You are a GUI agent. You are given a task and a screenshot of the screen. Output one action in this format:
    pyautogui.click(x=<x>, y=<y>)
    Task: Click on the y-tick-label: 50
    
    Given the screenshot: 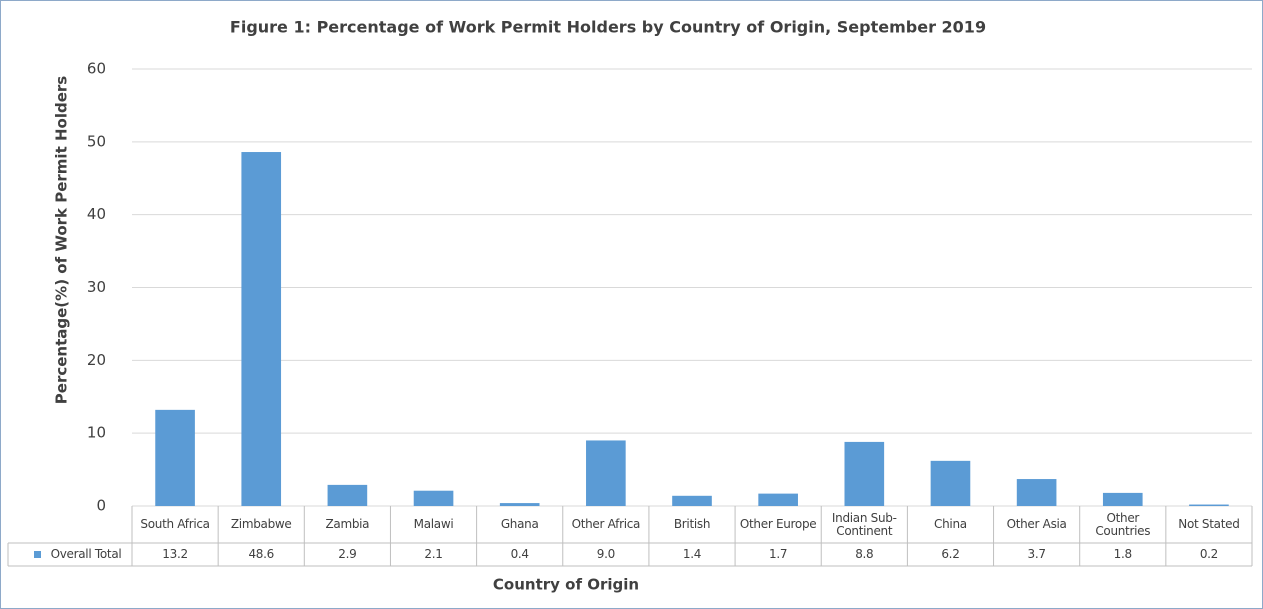 What is the action you would take?
    pyautogui.click(x=96, y=141)
    